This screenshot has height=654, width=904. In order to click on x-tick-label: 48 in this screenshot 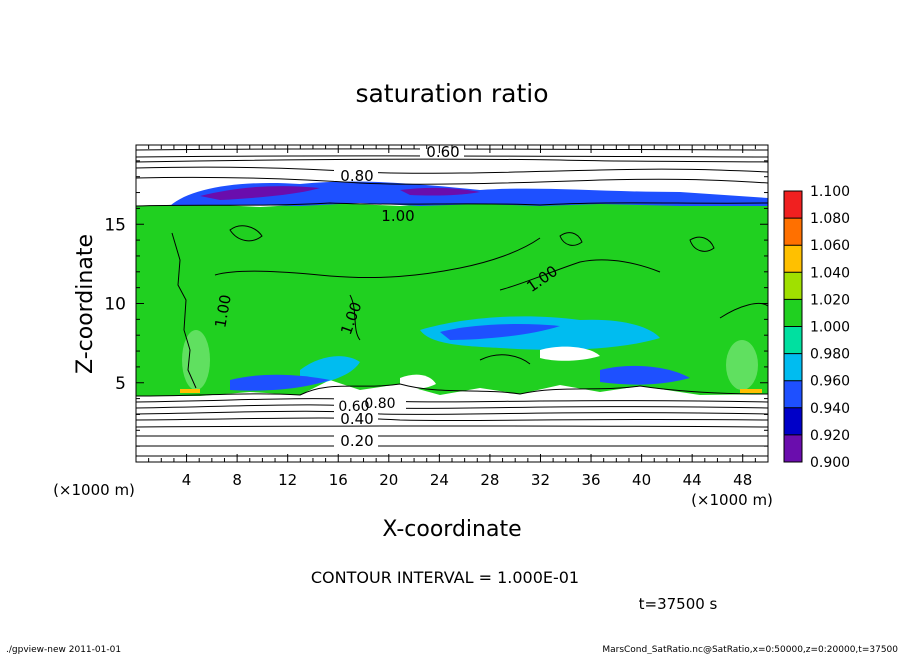, I will do `click(742, 480)`.